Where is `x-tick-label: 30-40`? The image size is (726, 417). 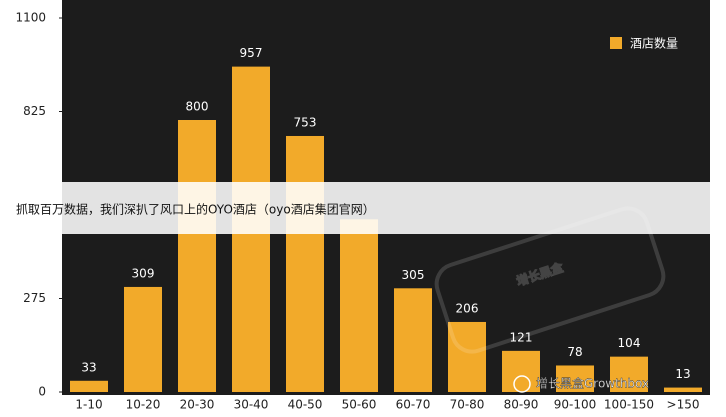
x-tick-label: 30-40 is located at coordinates (251, 405).